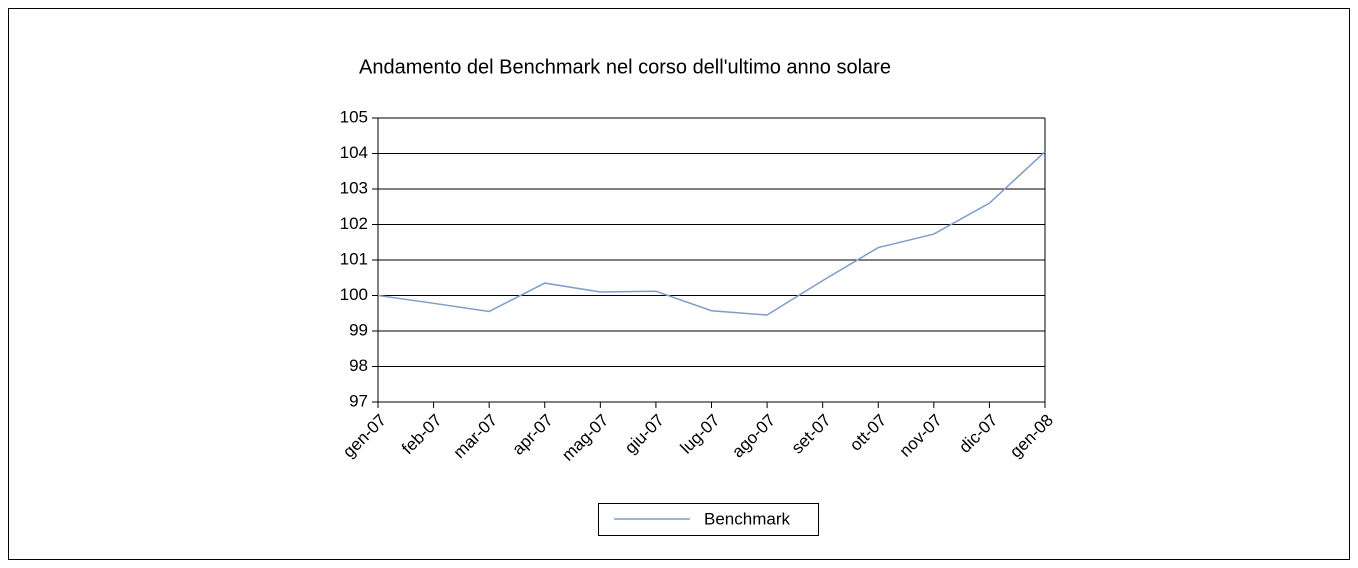  Describe the element at coordinates (354, 223) in the screenshot. I see `y-tick-label: 102` at that location.